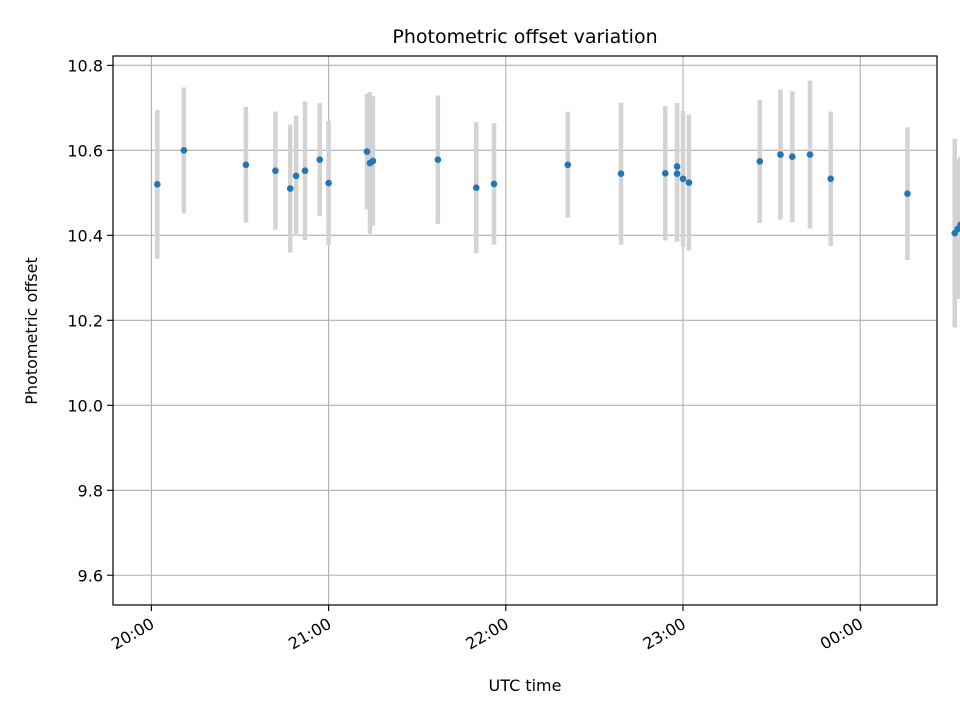 This screenshot has height=720, width=960. What do you see at coordinates (85, 405) in the screenshot?
I see `y-tick-label: 10.0` at bounding box center [85, 405].